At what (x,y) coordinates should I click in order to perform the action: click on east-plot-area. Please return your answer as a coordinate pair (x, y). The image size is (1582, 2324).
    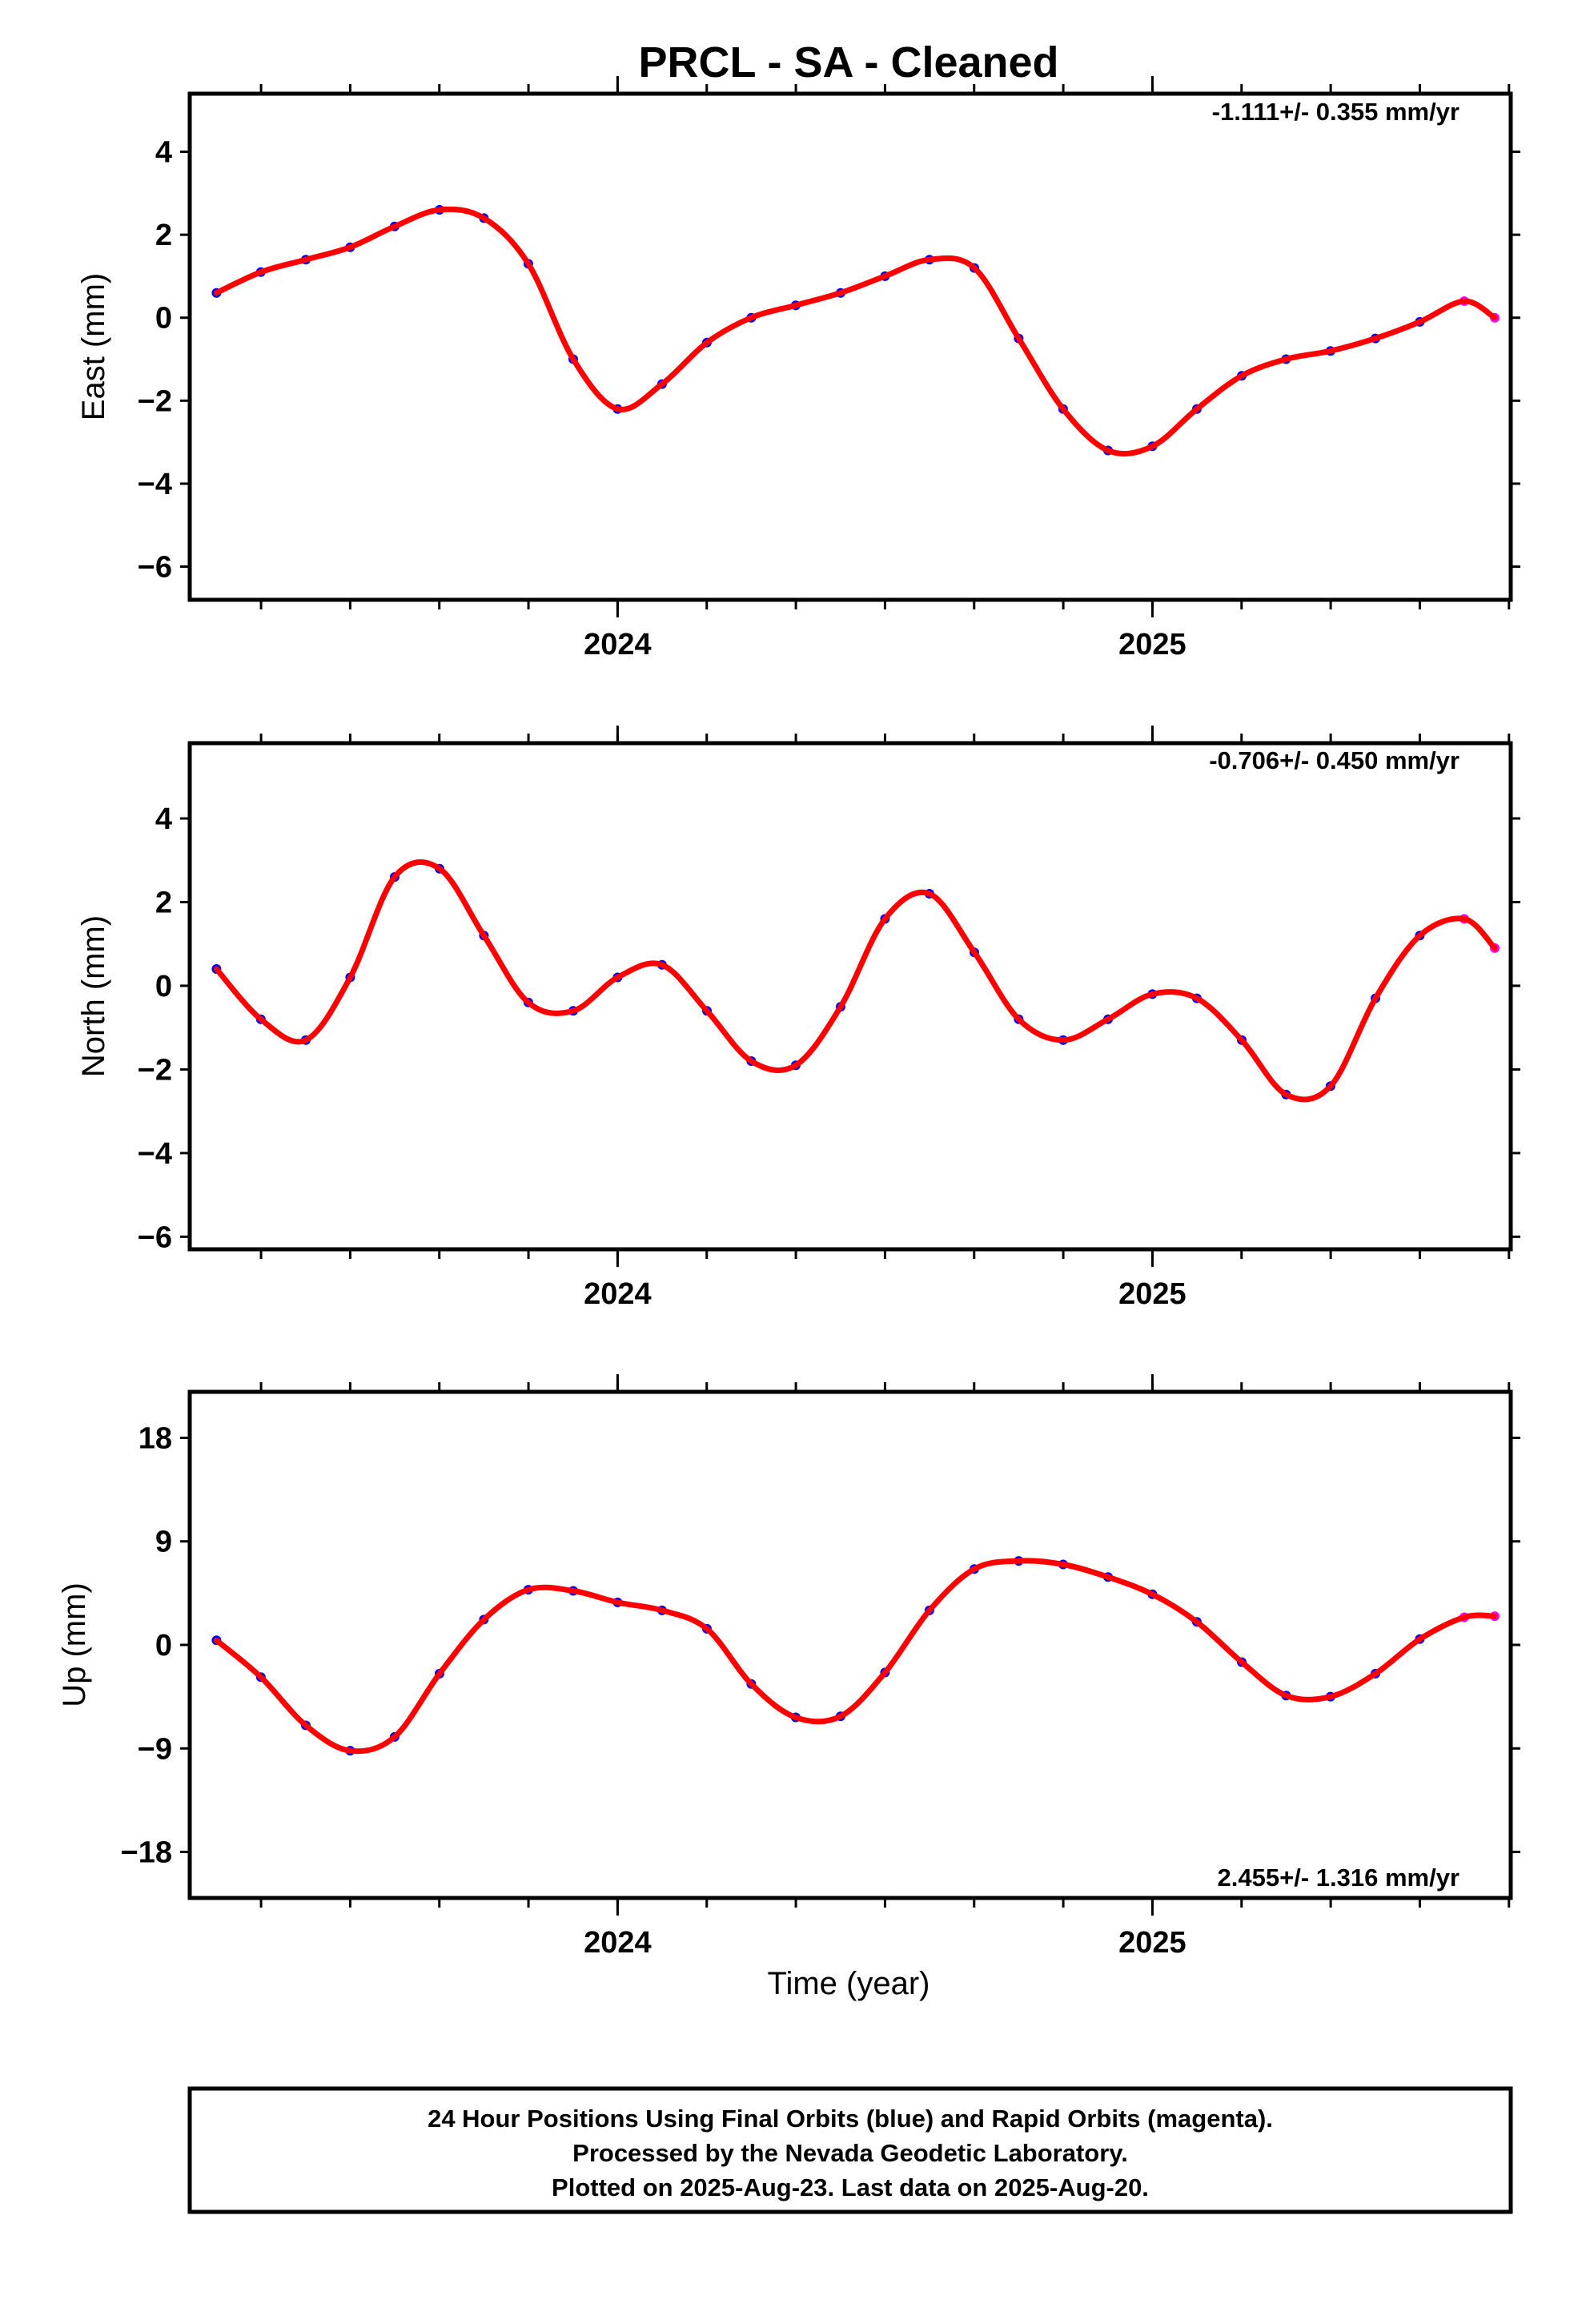
    Looking at the image, I should click on (855, 331).